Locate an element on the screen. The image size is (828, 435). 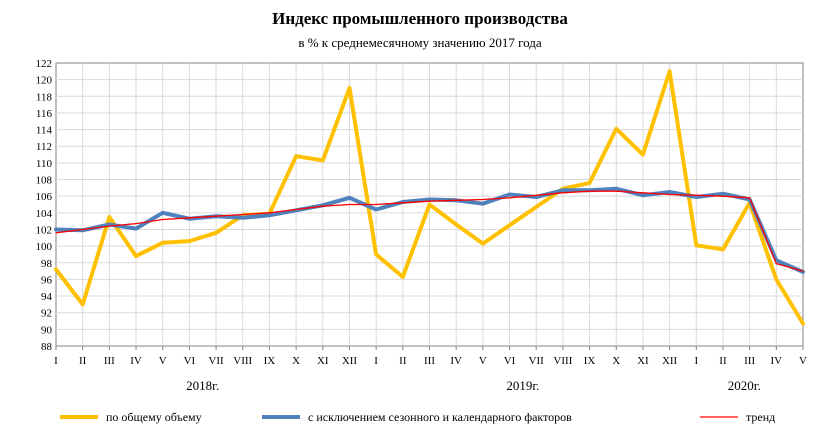
year-label: 2019г. is located at coordinates (522, 385).